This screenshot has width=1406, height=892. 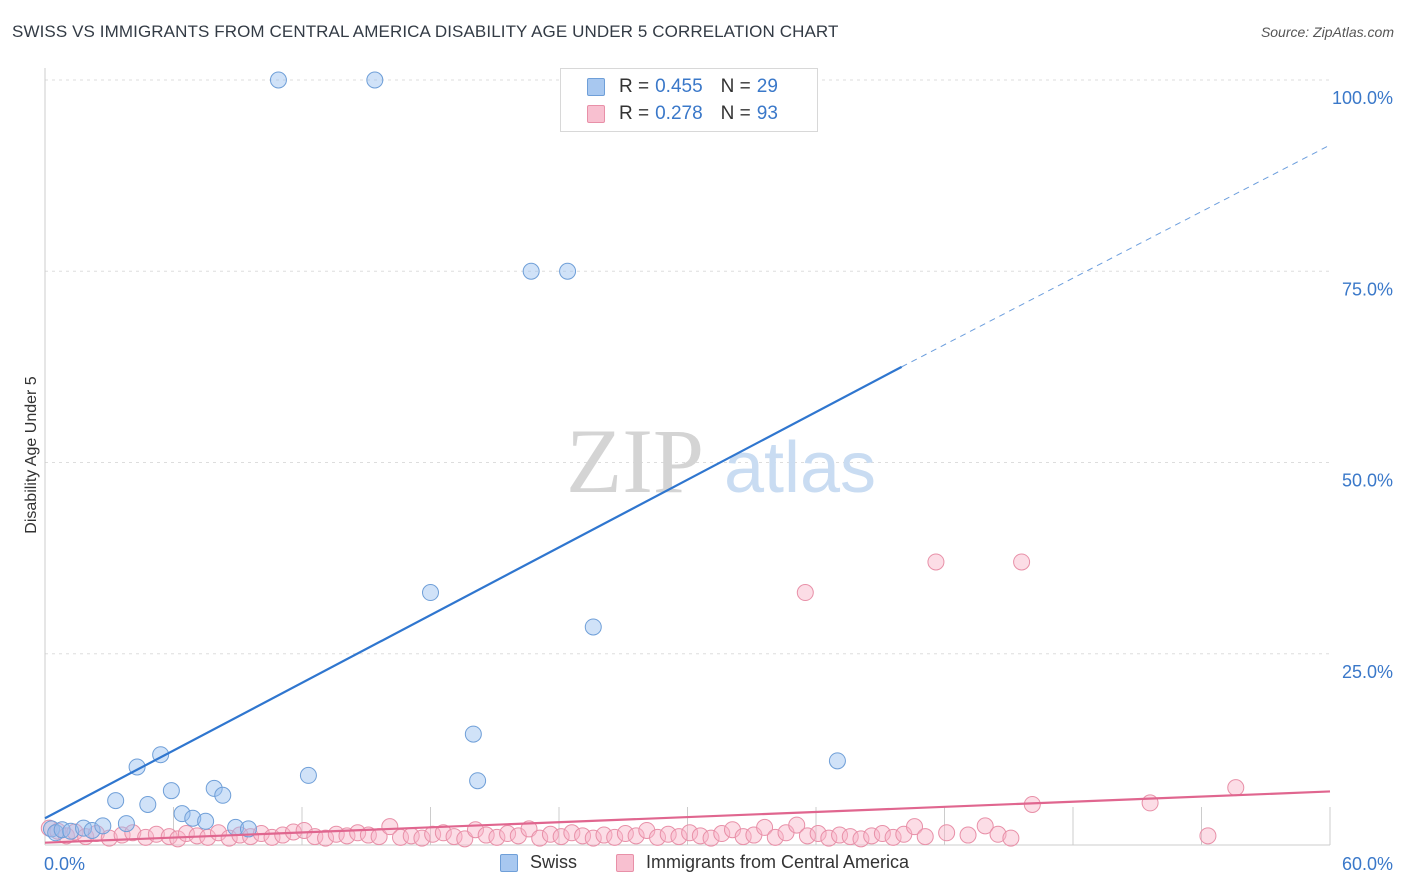 I want to click on chart-source: Source: ZipAtlas.com, so click(x=1327, y=32).